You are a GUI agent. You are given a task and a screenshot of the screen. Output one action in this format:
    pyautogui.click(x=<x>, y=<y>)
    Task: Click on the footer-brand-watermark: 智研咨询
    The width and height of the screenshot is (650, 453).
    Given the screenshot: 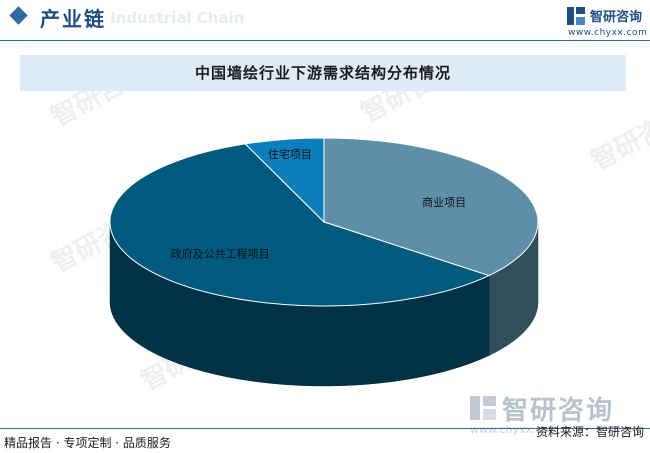 What is the action you would take?
    pyautogui.click(x=558, y=411)
    